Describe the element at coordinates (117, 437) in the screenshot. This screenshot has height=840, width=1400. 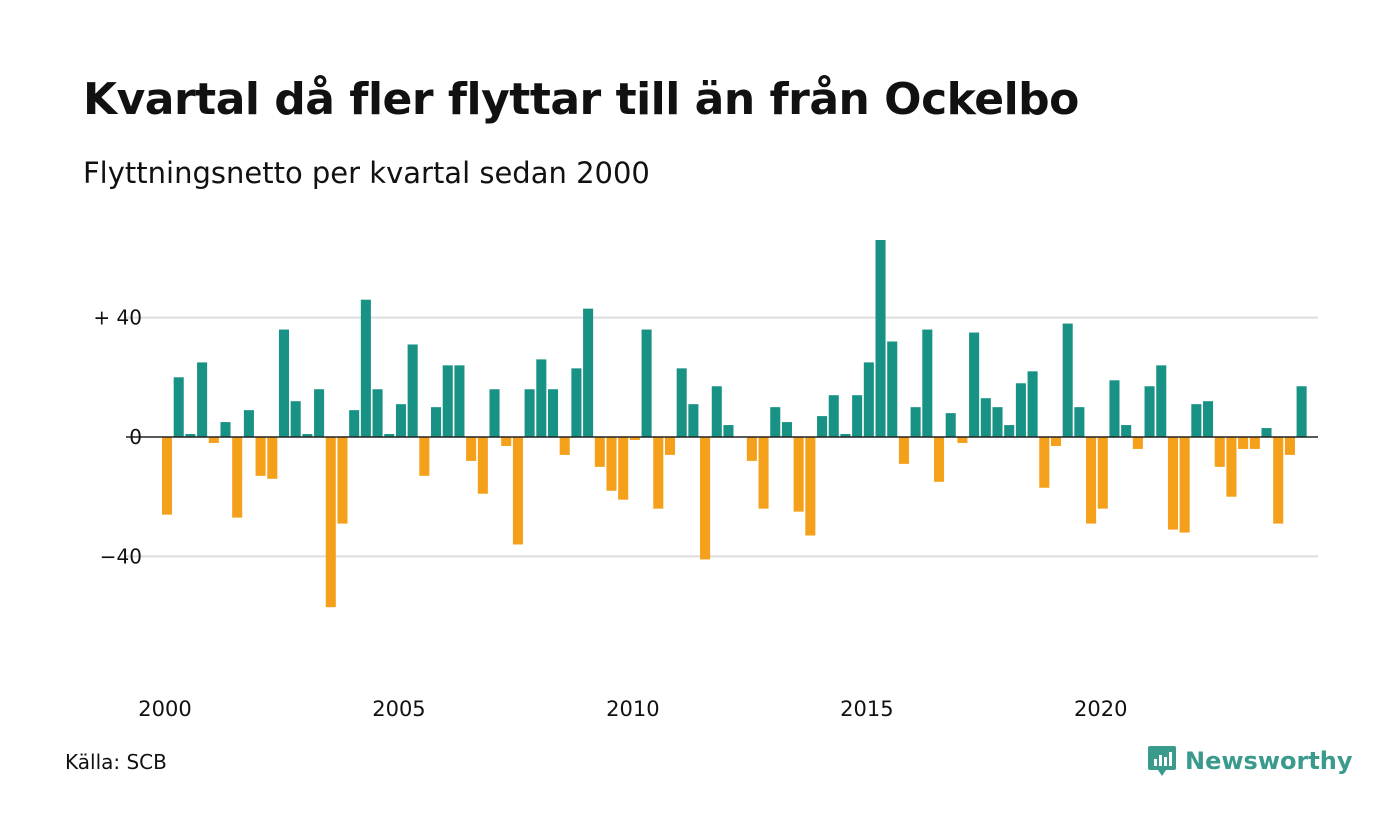
I see `y-axis-labels: + 40 0 −40` at that location.